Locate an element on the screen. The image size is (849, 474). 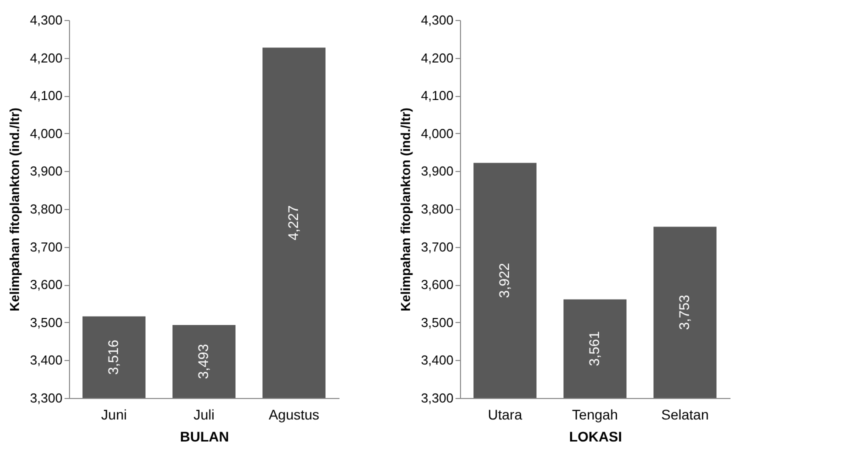
x-axis-title: LOKASI is located at coordinates (595, 436).